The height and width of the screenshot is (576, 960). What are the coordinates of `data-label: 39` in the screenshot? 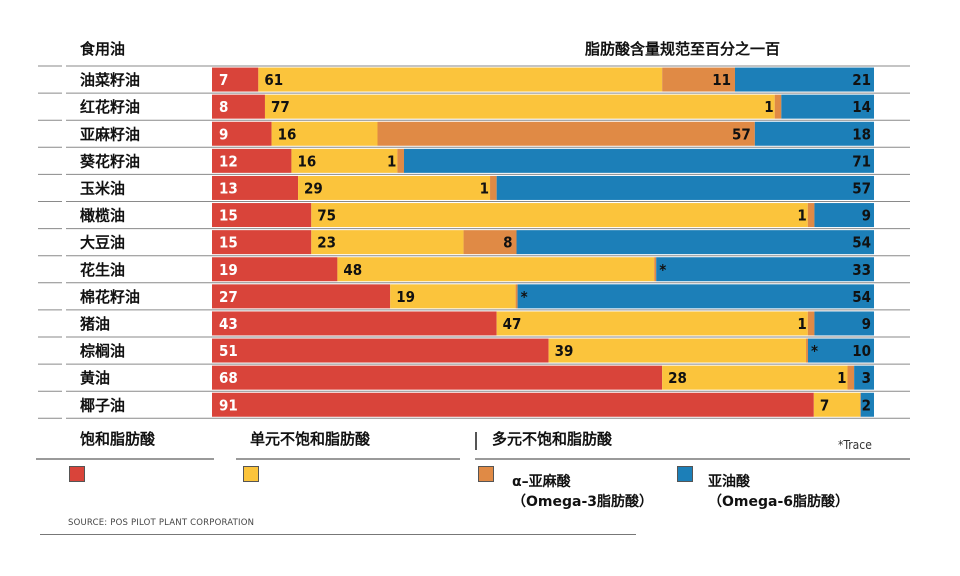 It's located at (564, 351).